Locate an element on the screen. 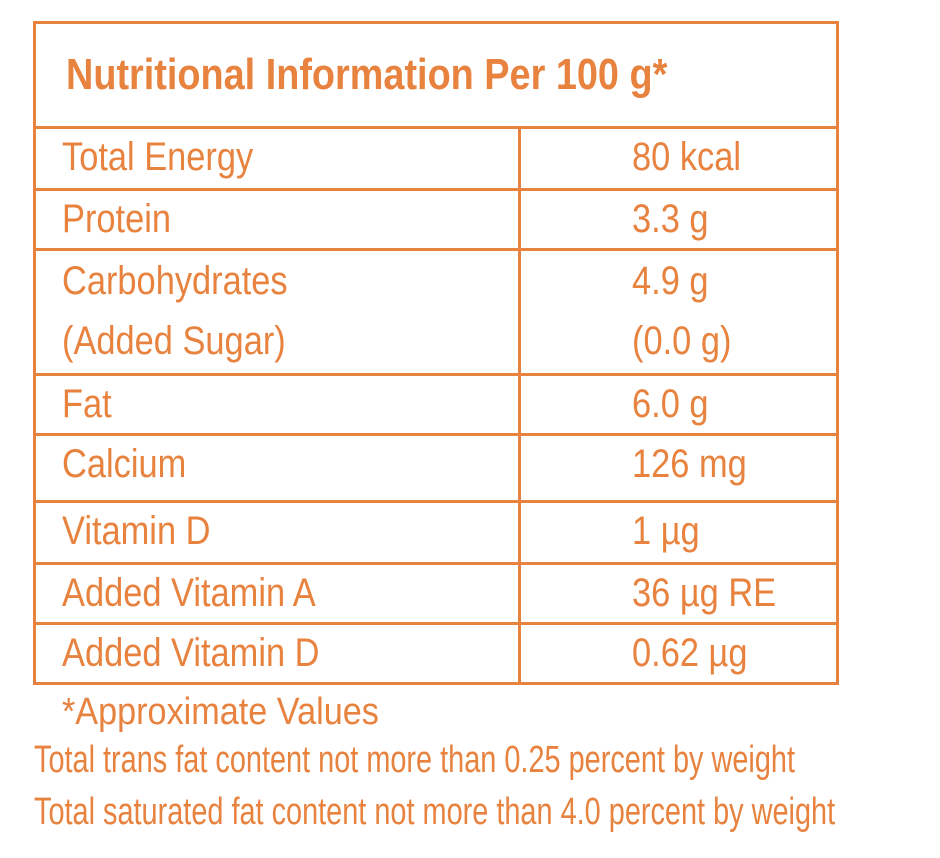 Image resolution: width=940 pixels, height=858 pixels. nutrient-name: Calcium is located at coordinates (124, 464).